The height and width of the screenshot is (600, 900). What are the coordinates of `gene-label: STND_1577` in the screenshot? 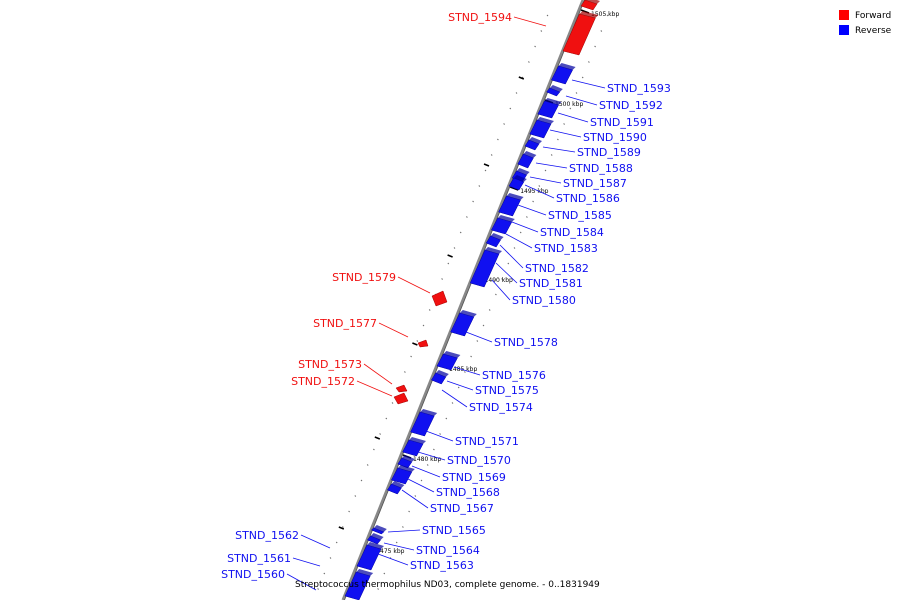 It's located at (345, 323).